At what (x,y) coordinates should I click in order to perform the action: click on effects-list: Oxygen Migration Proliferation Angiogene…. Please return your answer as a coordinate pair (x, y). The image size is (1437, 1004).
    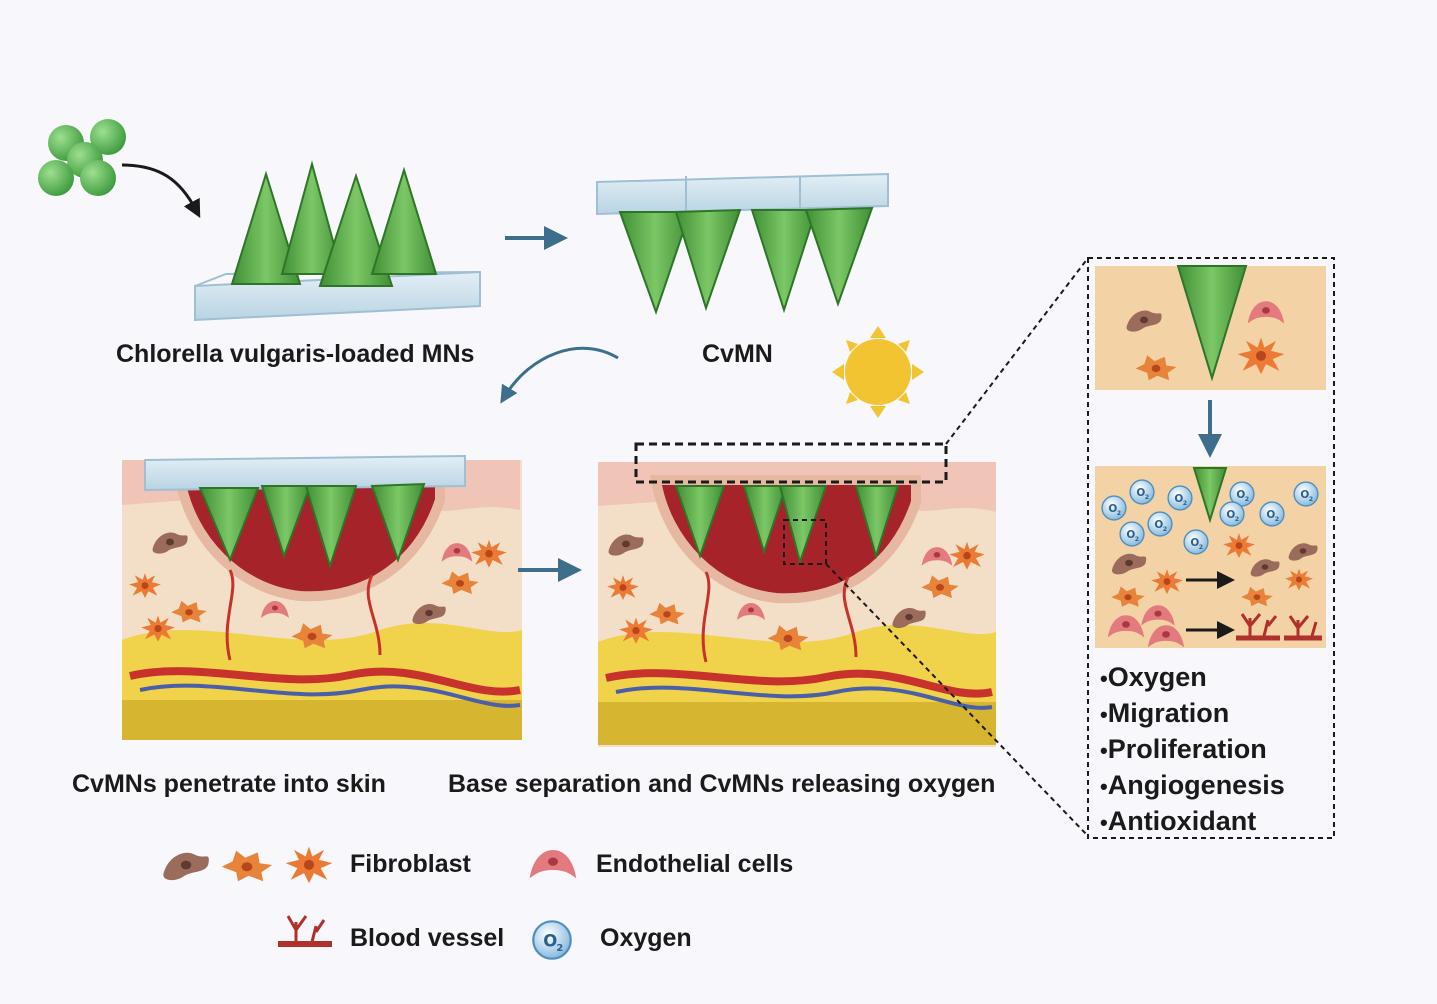
    Looking at the image, I should click on (1192, 750).